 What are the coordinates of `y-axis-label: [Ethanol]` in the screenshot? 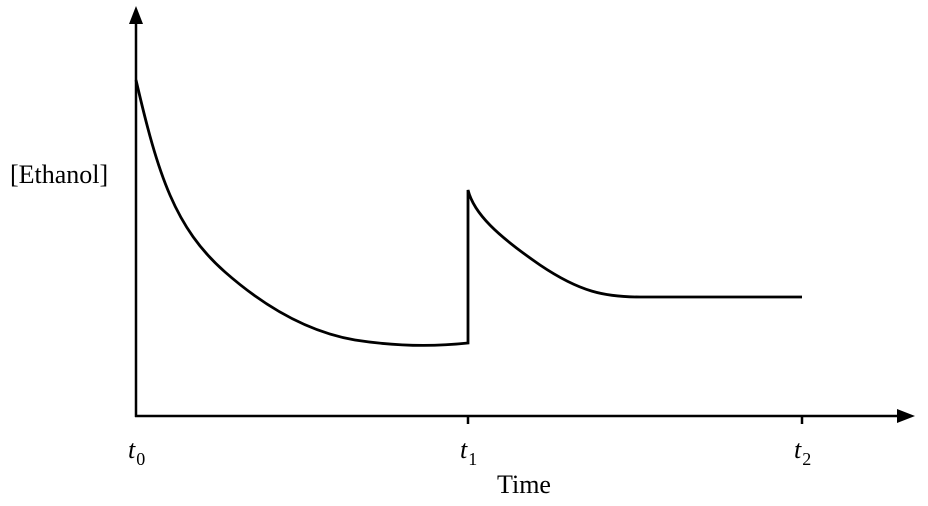 It's located at (59, 174).